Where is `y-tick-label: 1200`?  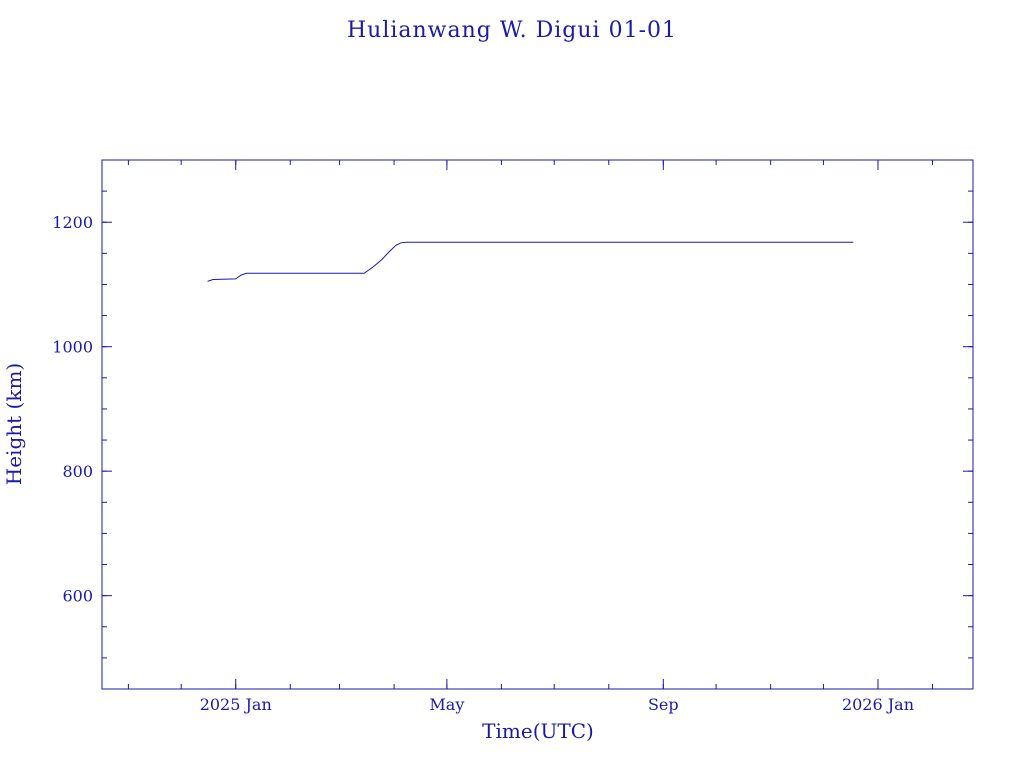 y-tick-label: 1200 is located at coordinates (72, 222).